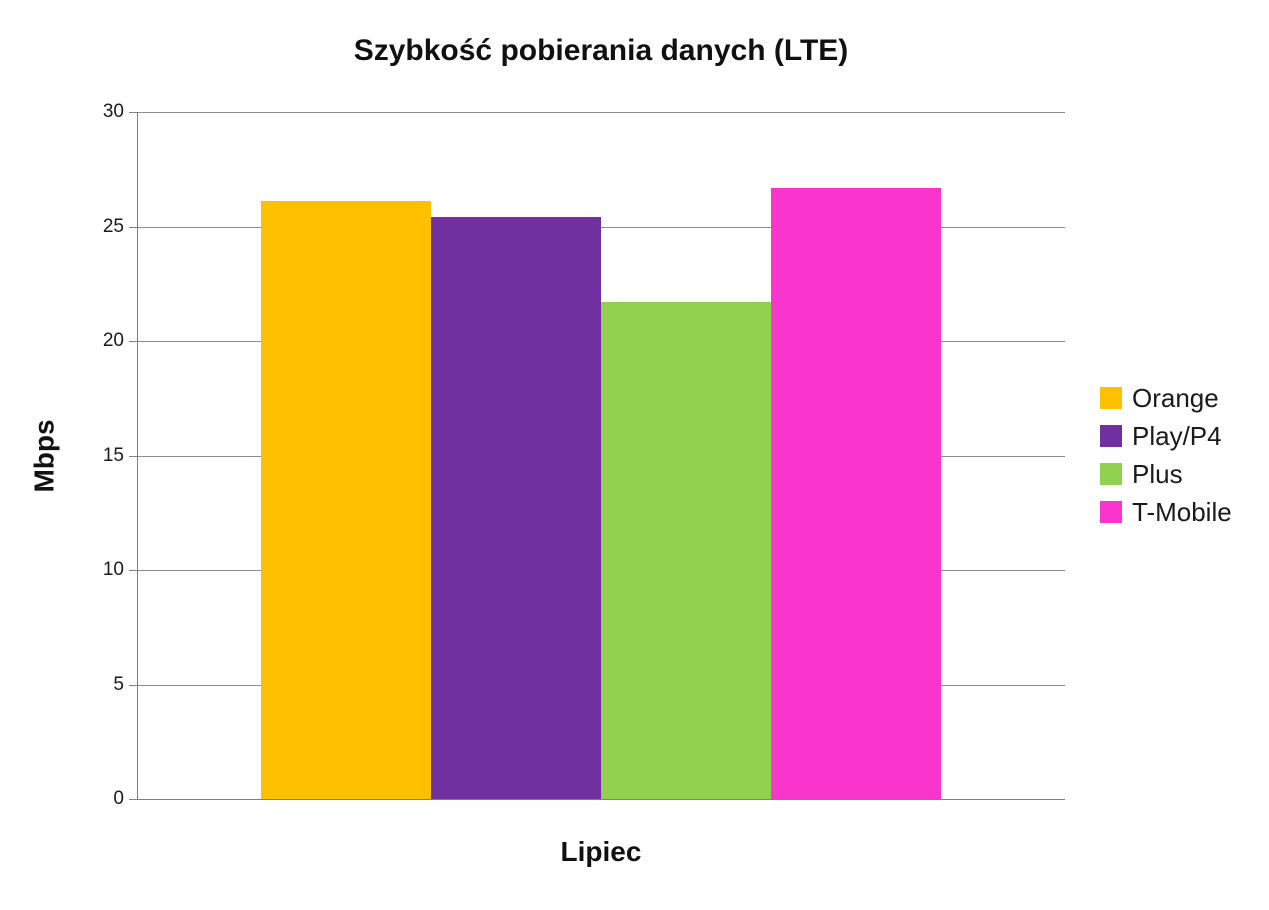  I want to click on y-tick-label-5: 5, so click(118, 684).